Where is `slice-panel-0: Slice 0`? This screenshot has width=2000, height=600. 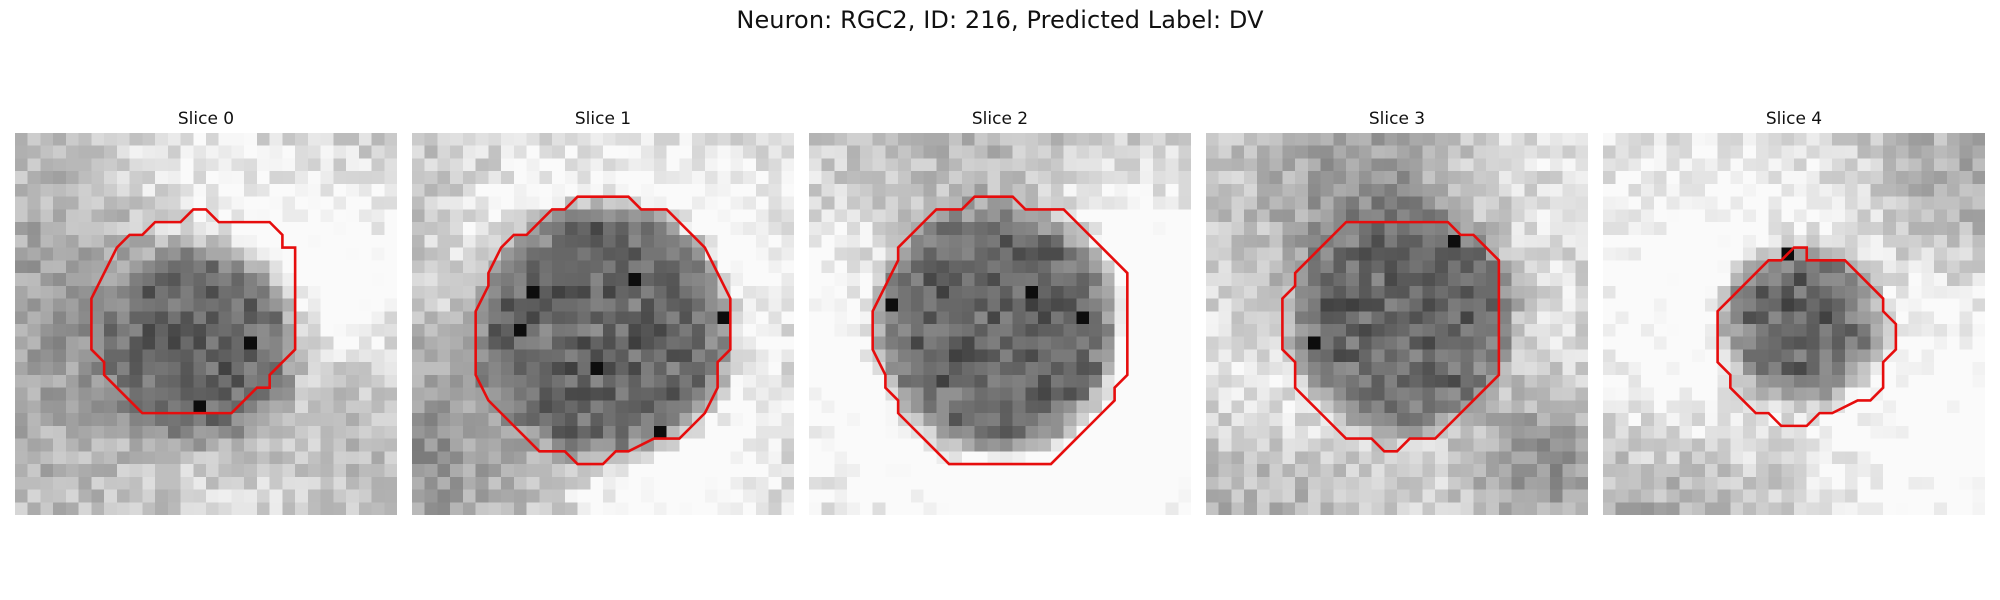 slice-panel-0: Slice 0 is located at coordinates (206, 312).